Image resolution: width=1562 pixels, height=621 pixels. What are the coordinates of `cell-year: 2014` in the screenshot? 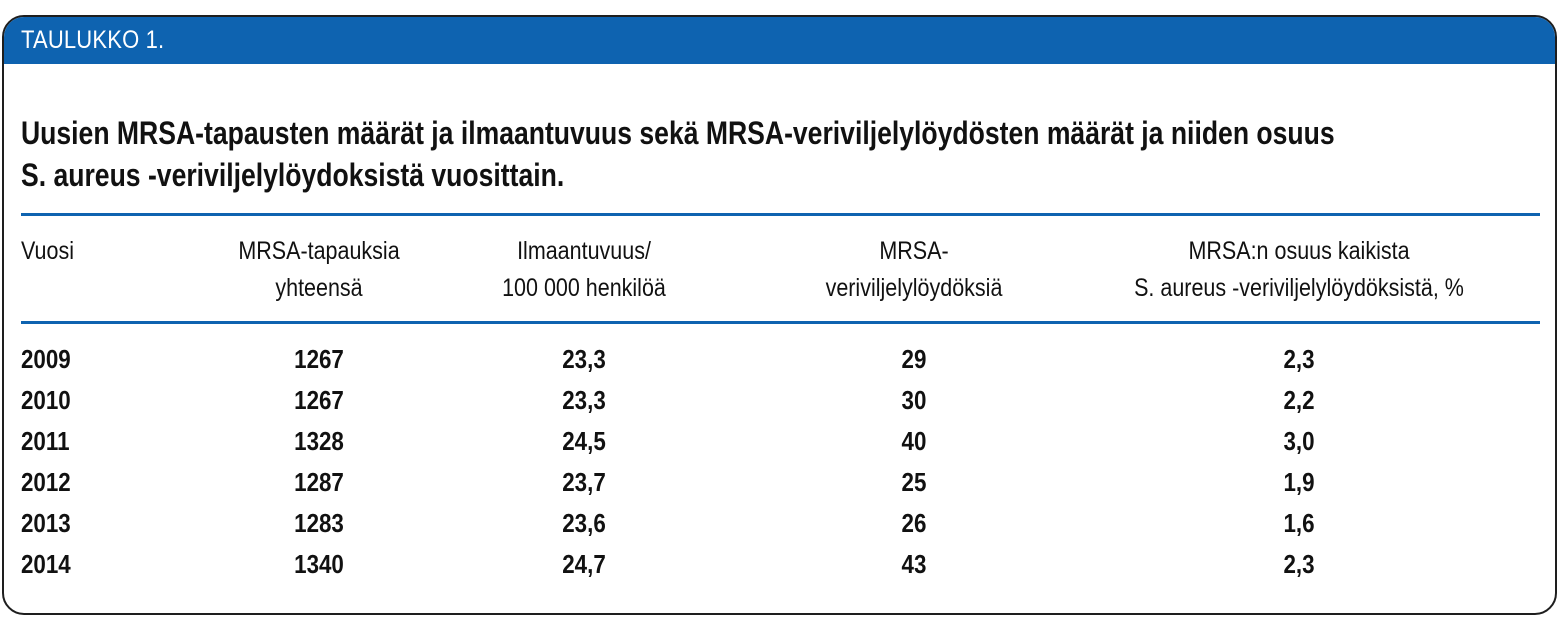 It's located at (46, 564).